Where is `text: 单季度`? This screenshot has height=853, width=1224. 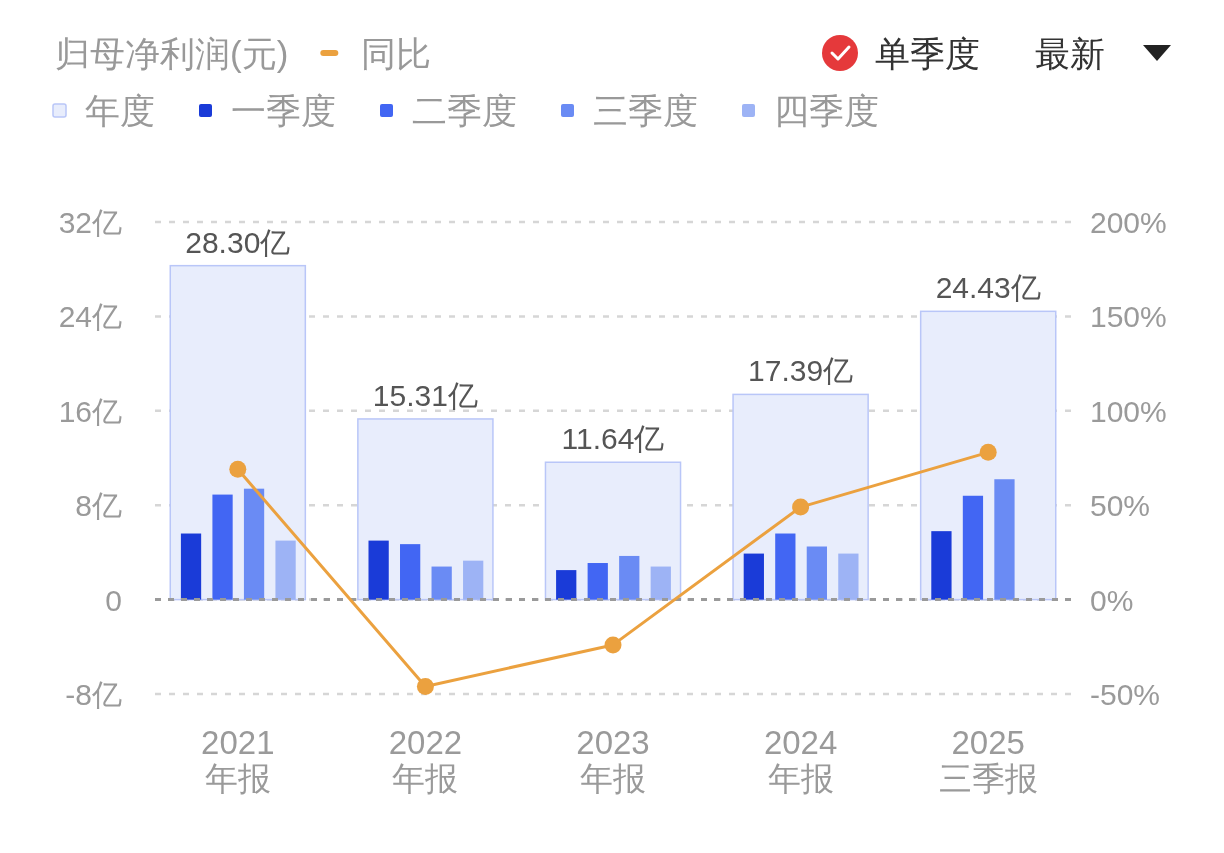 text: 单季度 is located at coordinates (927, 53).